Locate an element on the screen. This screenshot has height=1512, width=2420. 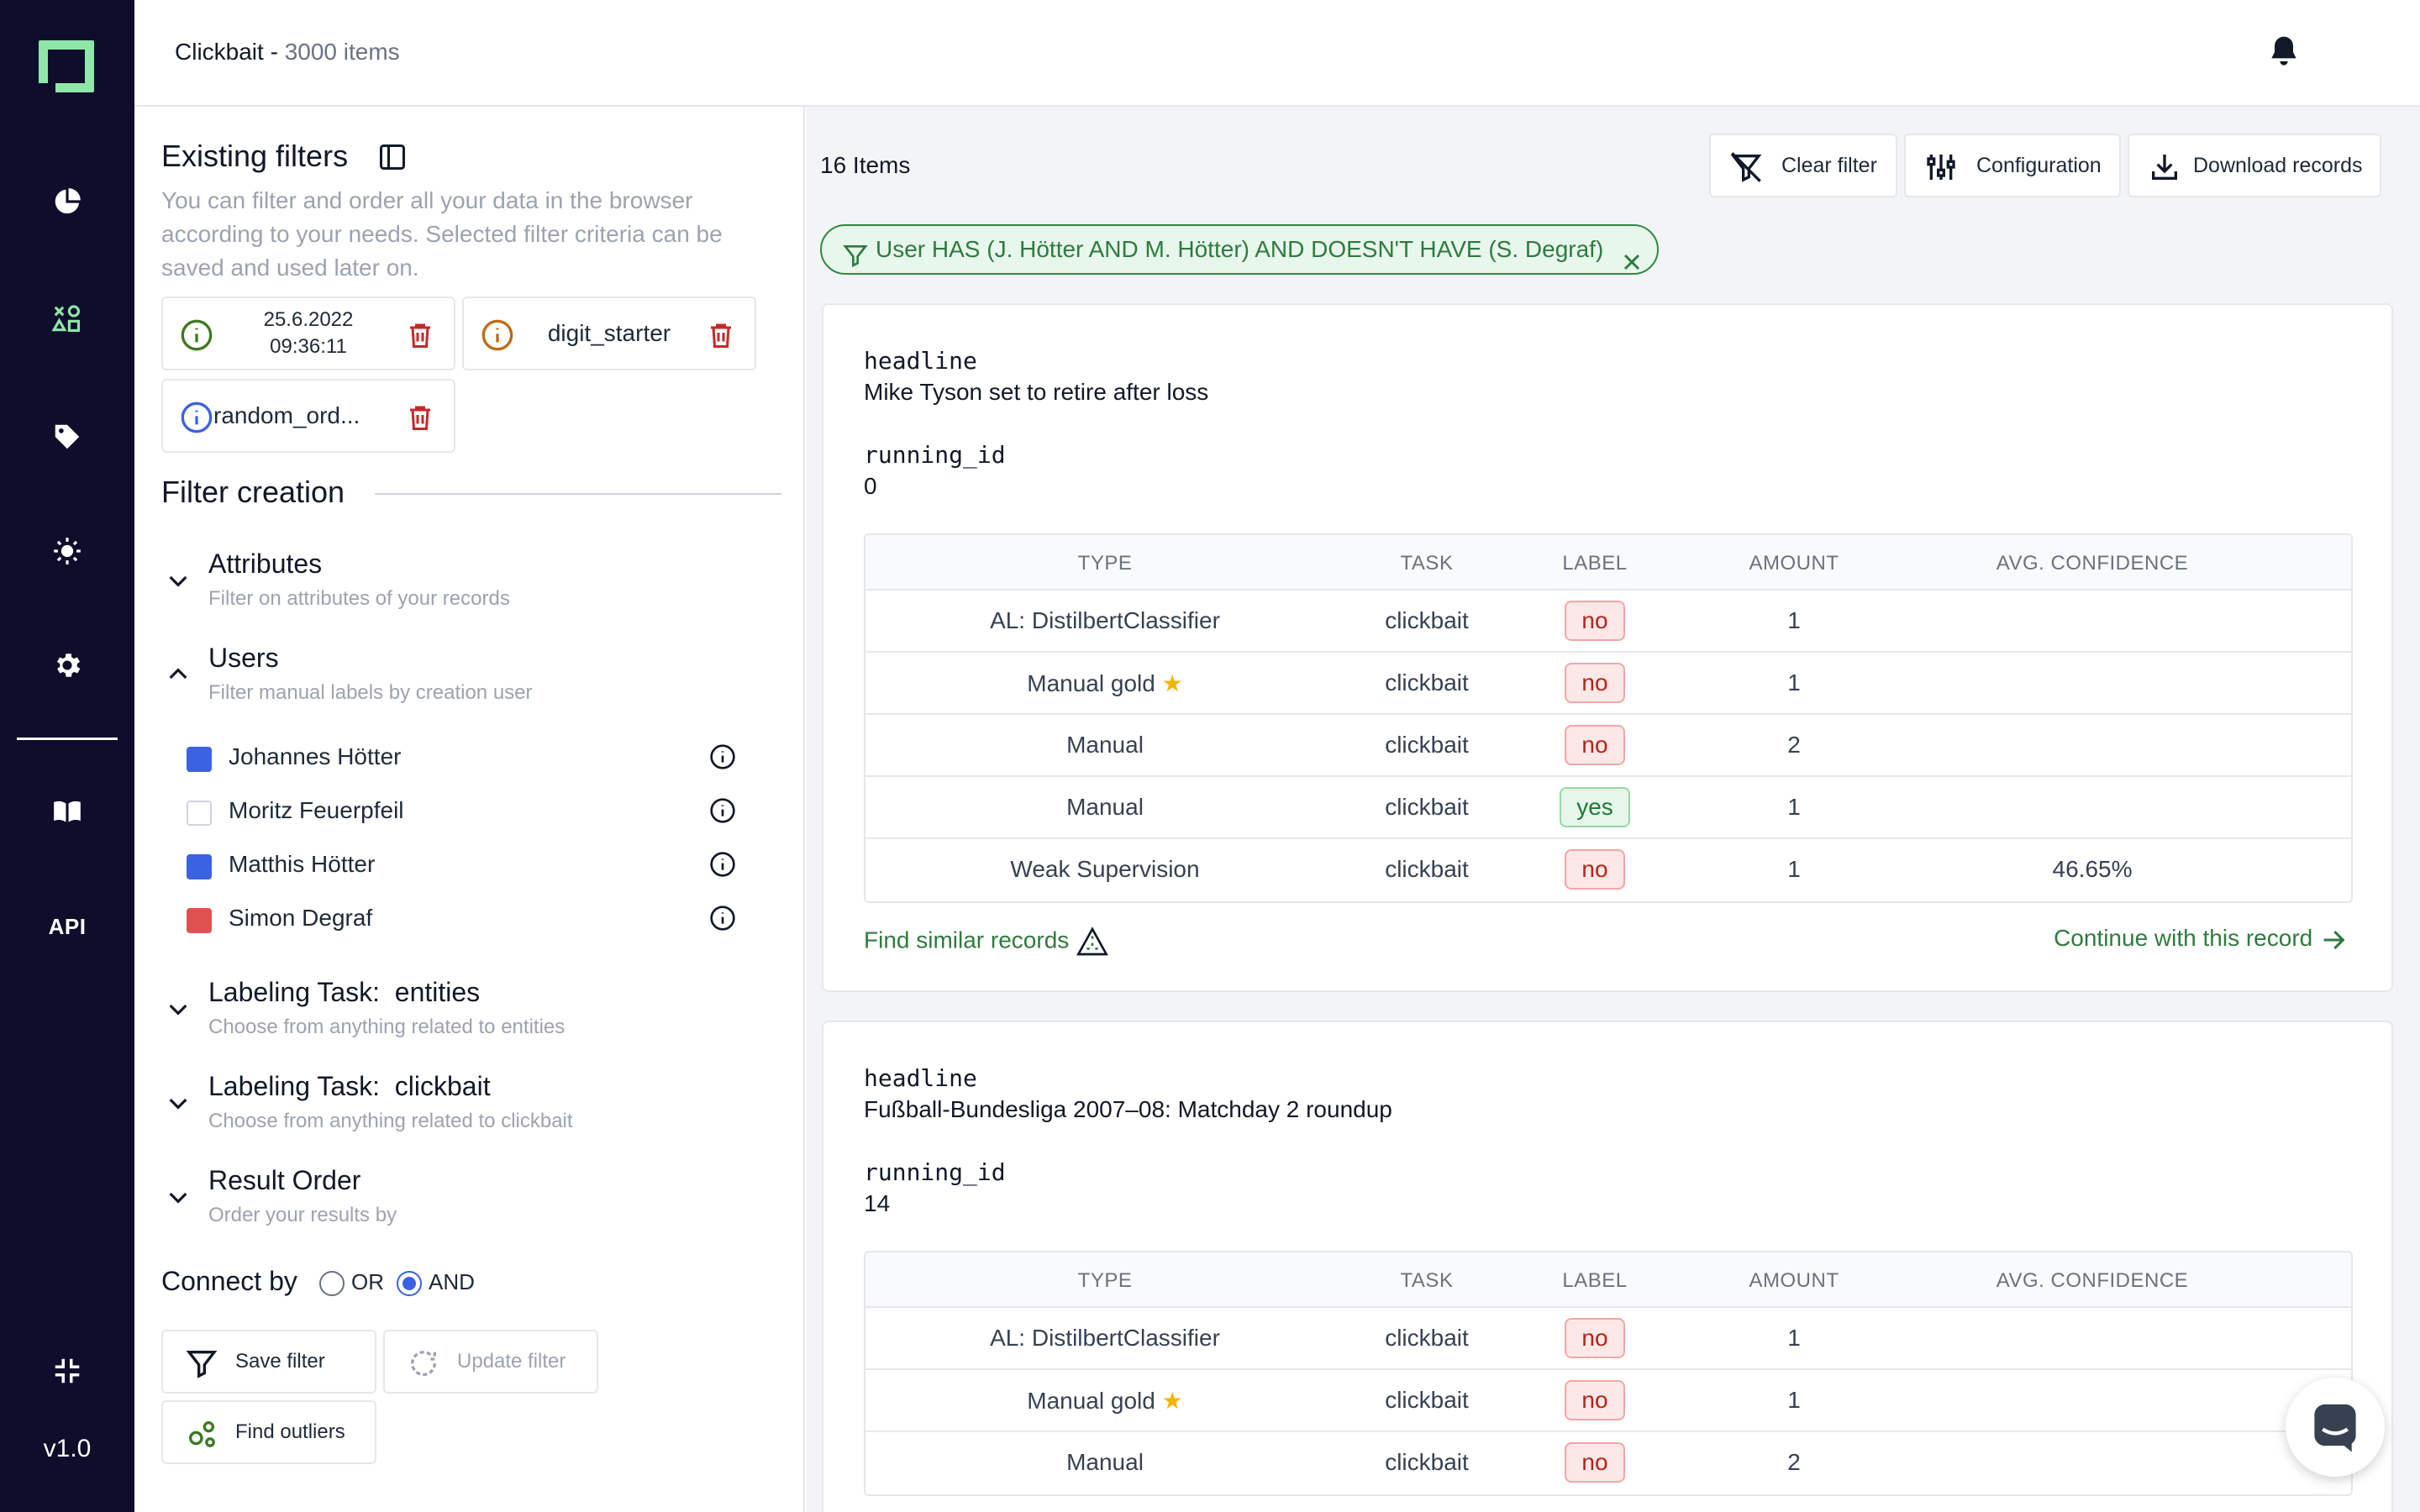
lightbulb-icon is located at coordinates (67, 551).